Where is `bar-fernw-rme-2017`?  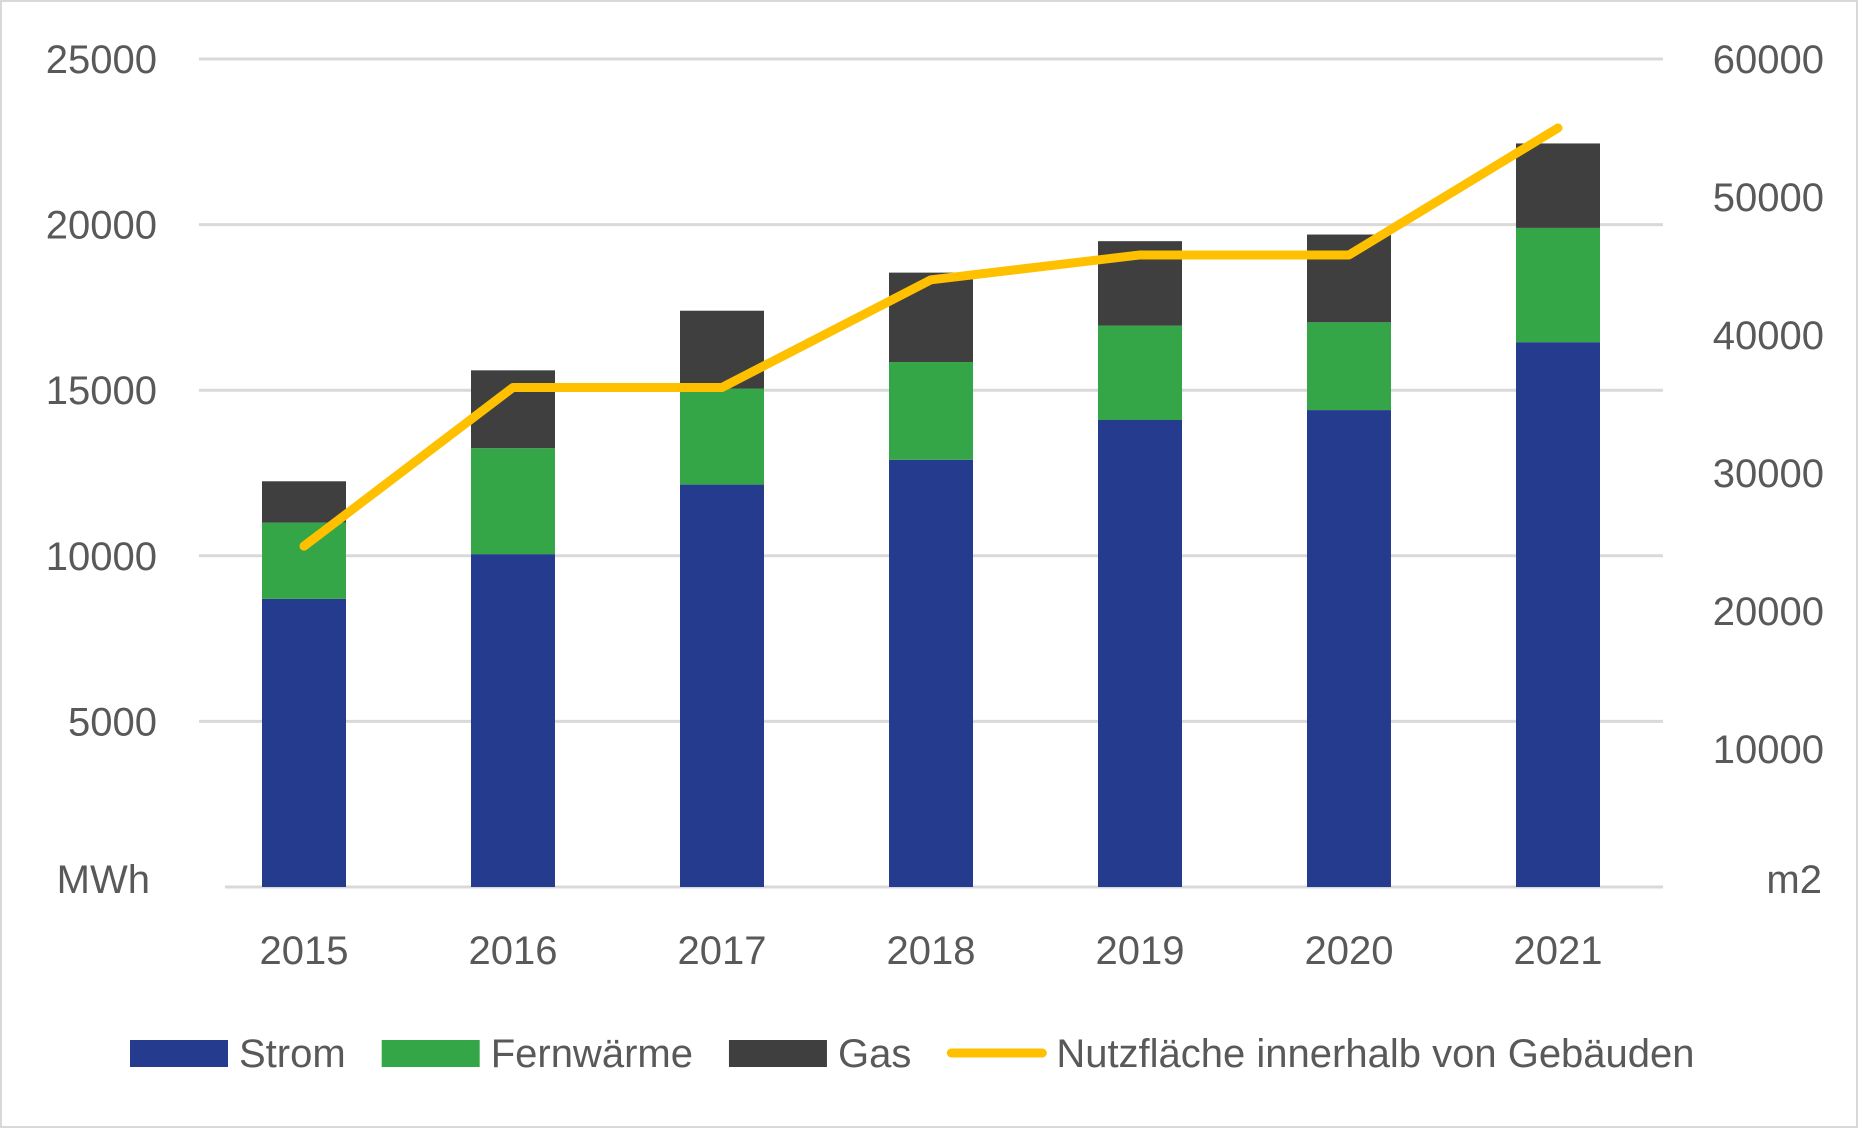
bar-fernw-rme-2017 is located at coordinates (722, 436).